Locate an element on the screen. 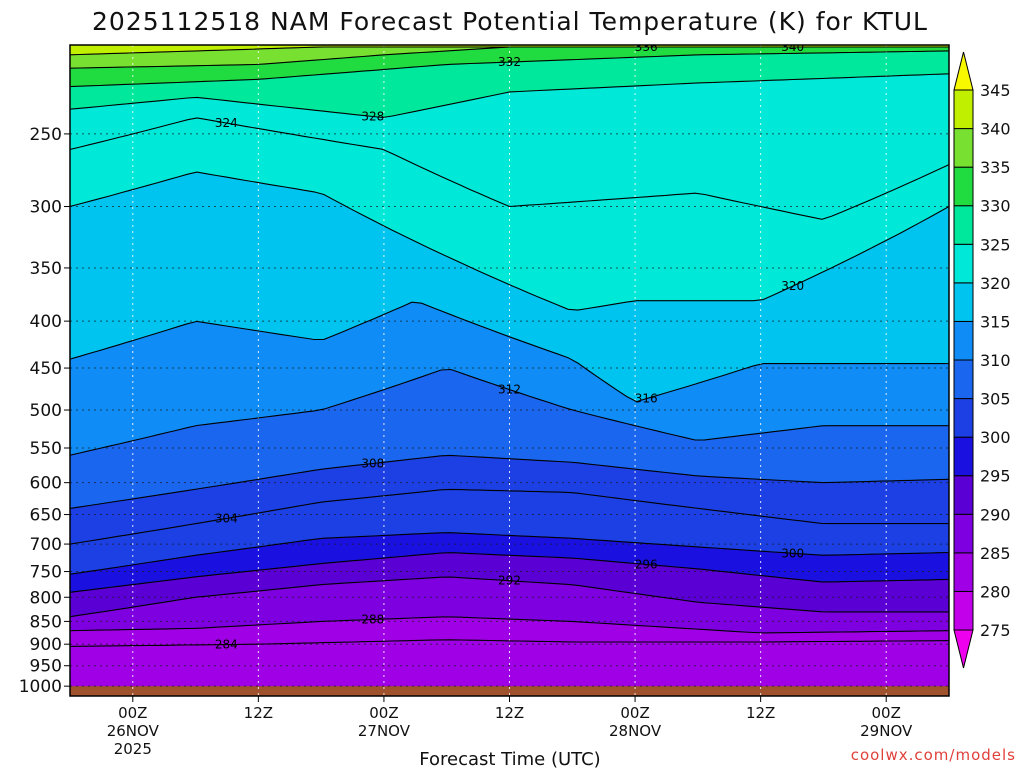 Image resolution: width=1024 pixels, height=768 pixels. contour-label-320: 320 is located at coordinates (792, 286).